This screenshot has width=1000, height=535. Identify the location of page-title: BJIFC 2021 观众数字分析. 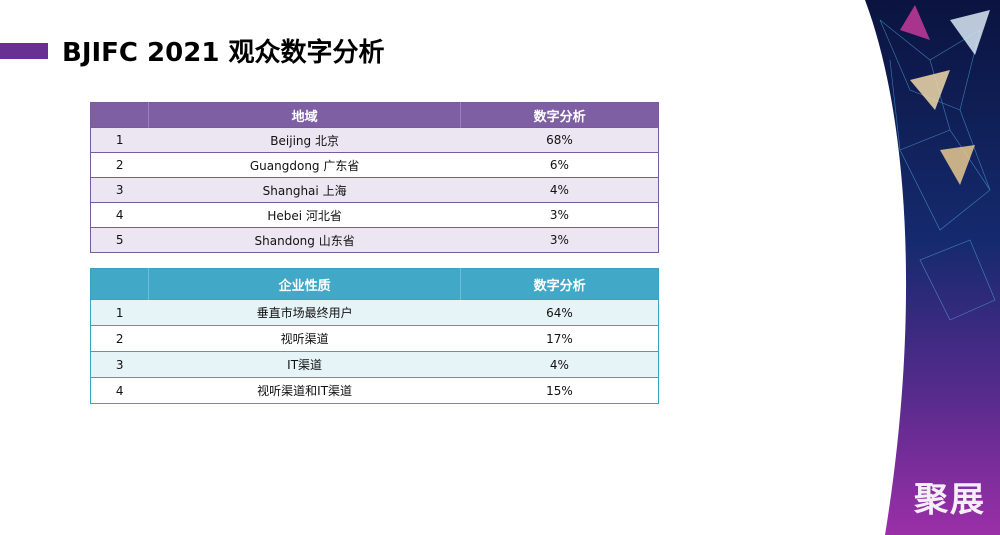
(223, 53).